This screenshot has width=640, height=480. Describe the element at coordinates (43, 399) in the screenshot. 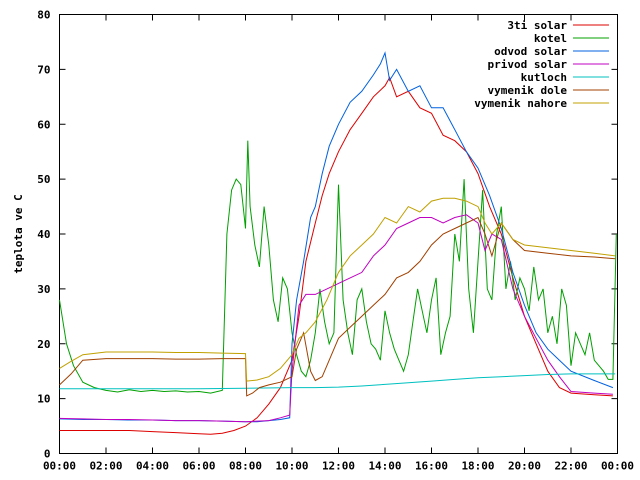

I see `y-tick-label: 10` at that location.